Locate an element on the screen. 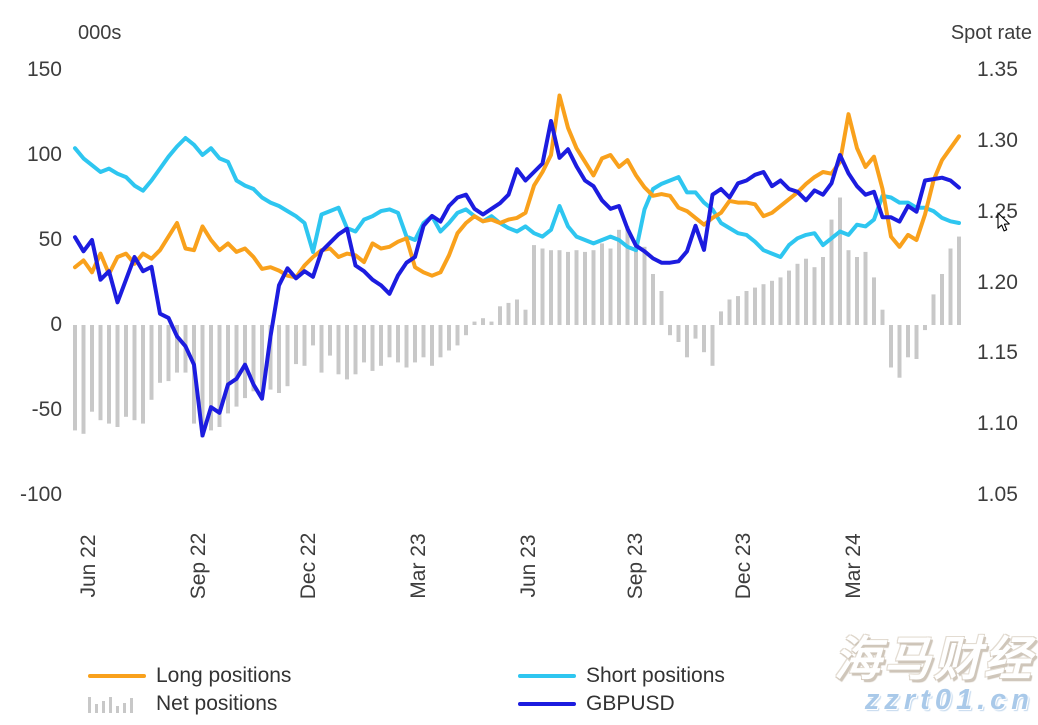 The height and width of the screenshot is (725, 1038). x-axis-label: Dec 22 is located at coordinates (308, 566).